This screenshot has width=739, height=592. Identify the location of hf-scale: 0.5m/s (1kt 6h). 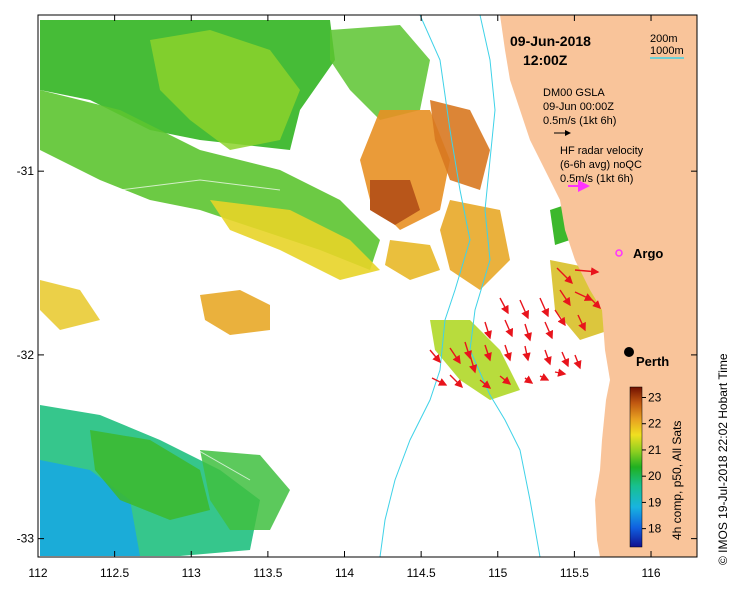
(596, 179).